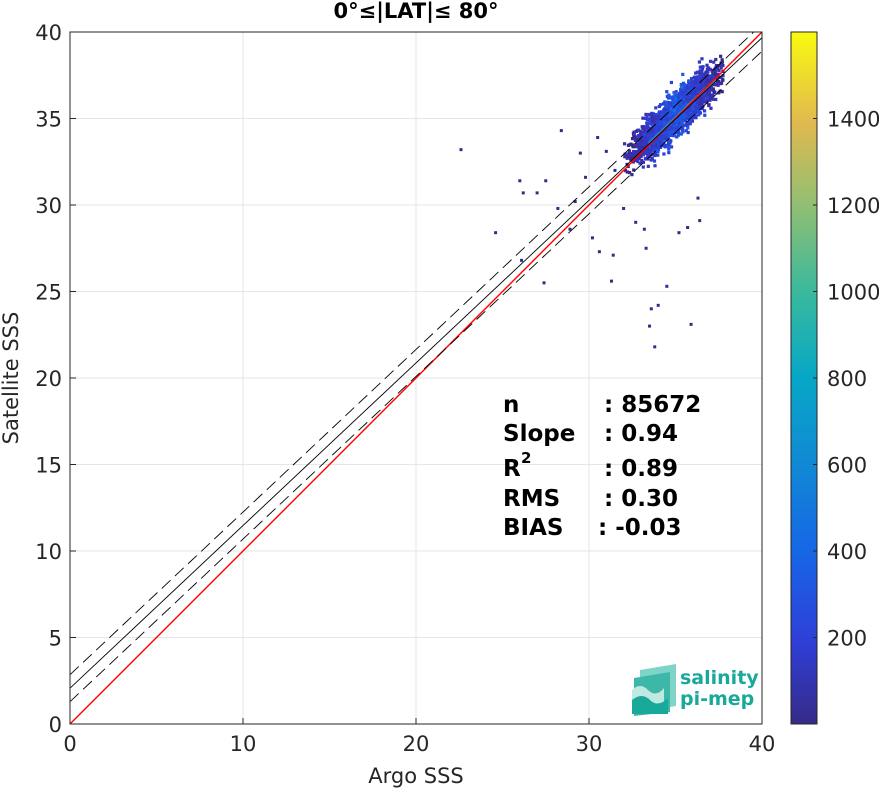 This screenshot has width=879, height=790. I want to click on stat-value-n: : 85672, so click(652, 405).